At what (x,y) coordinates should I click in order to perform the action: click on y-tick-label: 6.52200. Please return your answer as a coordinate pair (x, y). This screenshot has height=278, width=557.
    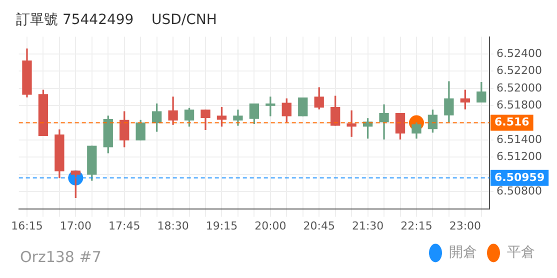
    Looking at the image, I should click on (519, 71).